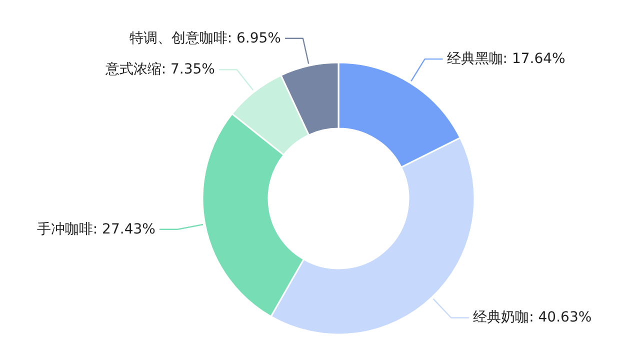 The height and width of the screenshot is (362, 634). I want to click on slice-label: 手冲咖啡: 27.43%, so click(96, 229).